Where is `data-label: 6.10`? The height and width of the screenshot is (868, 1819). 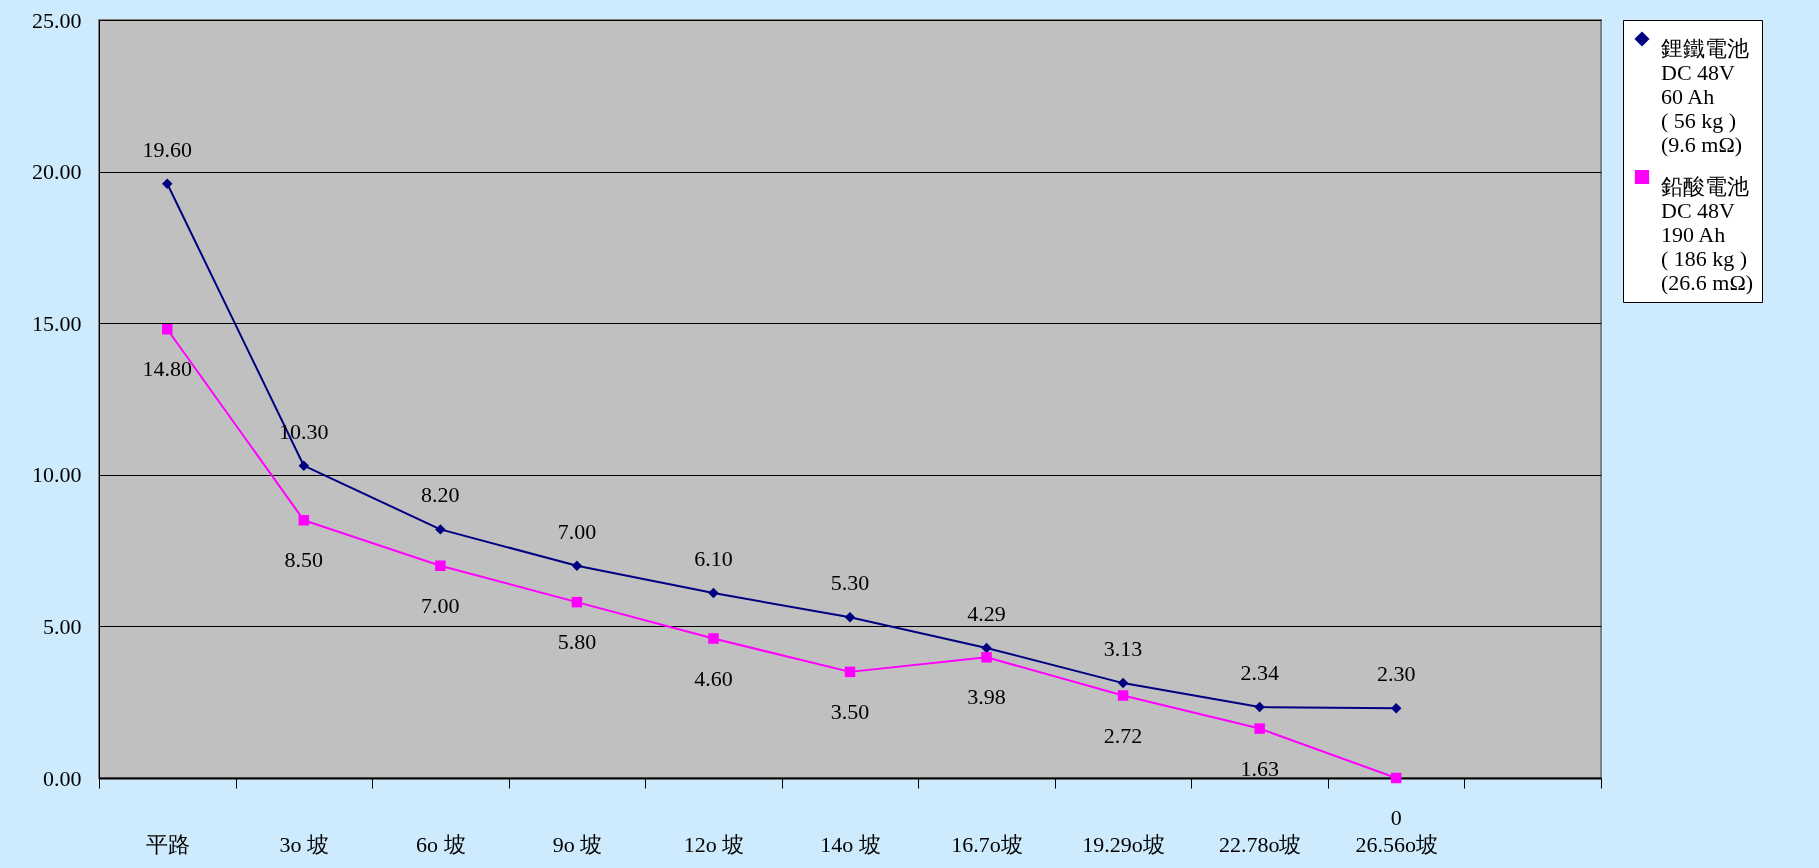 data-label: 6.10 is located at coordinates (713, 559).